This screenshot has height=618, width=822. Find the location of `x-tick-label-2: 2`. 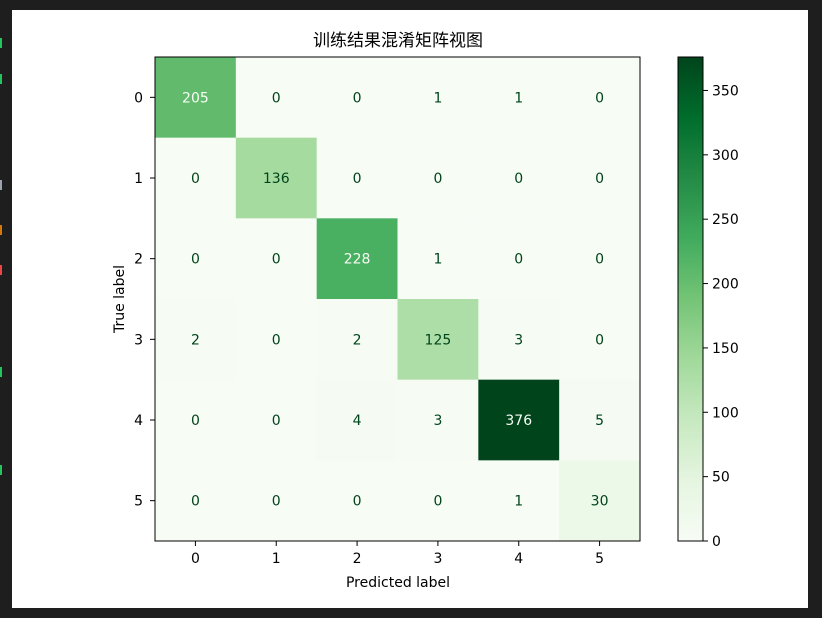

x-tick-label-2: 2 is located at coordinates (357, 559).